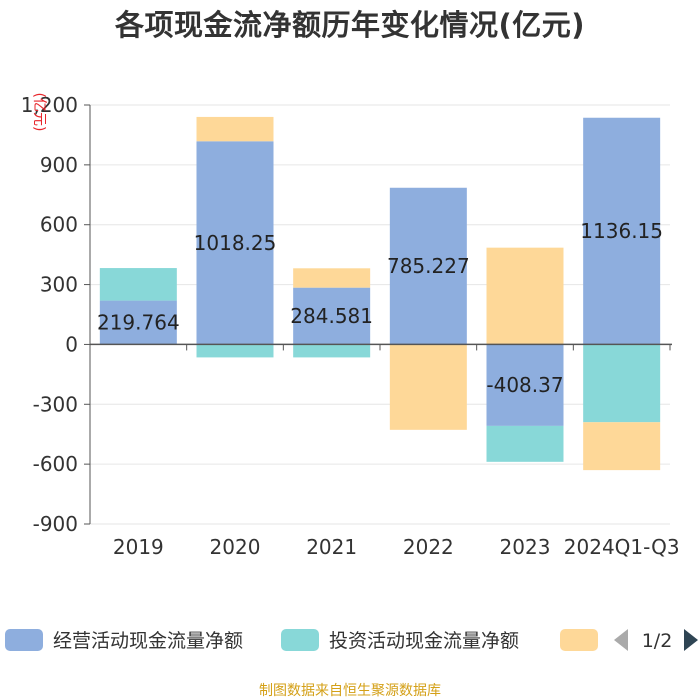  I want to click on x-tick-label-3: 2022, so click(428, 547).